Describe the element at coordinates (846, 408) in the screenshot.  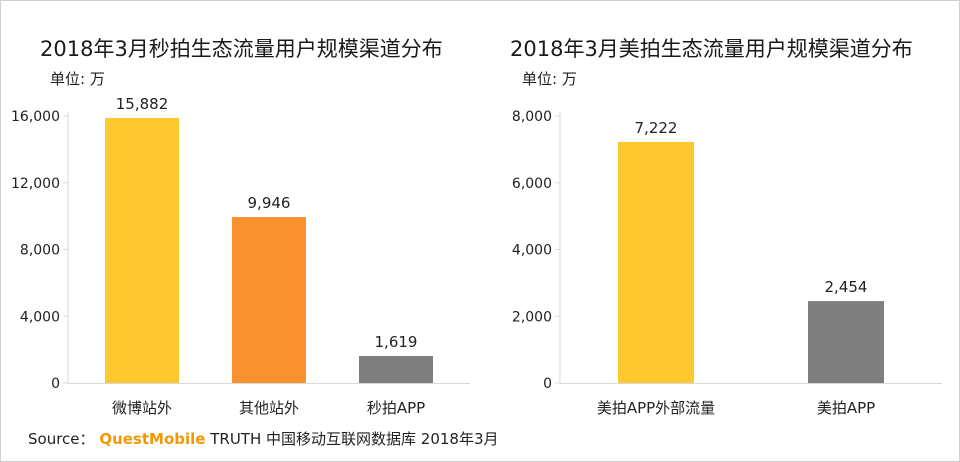
I see `category-label: 美拍APP` at that location.